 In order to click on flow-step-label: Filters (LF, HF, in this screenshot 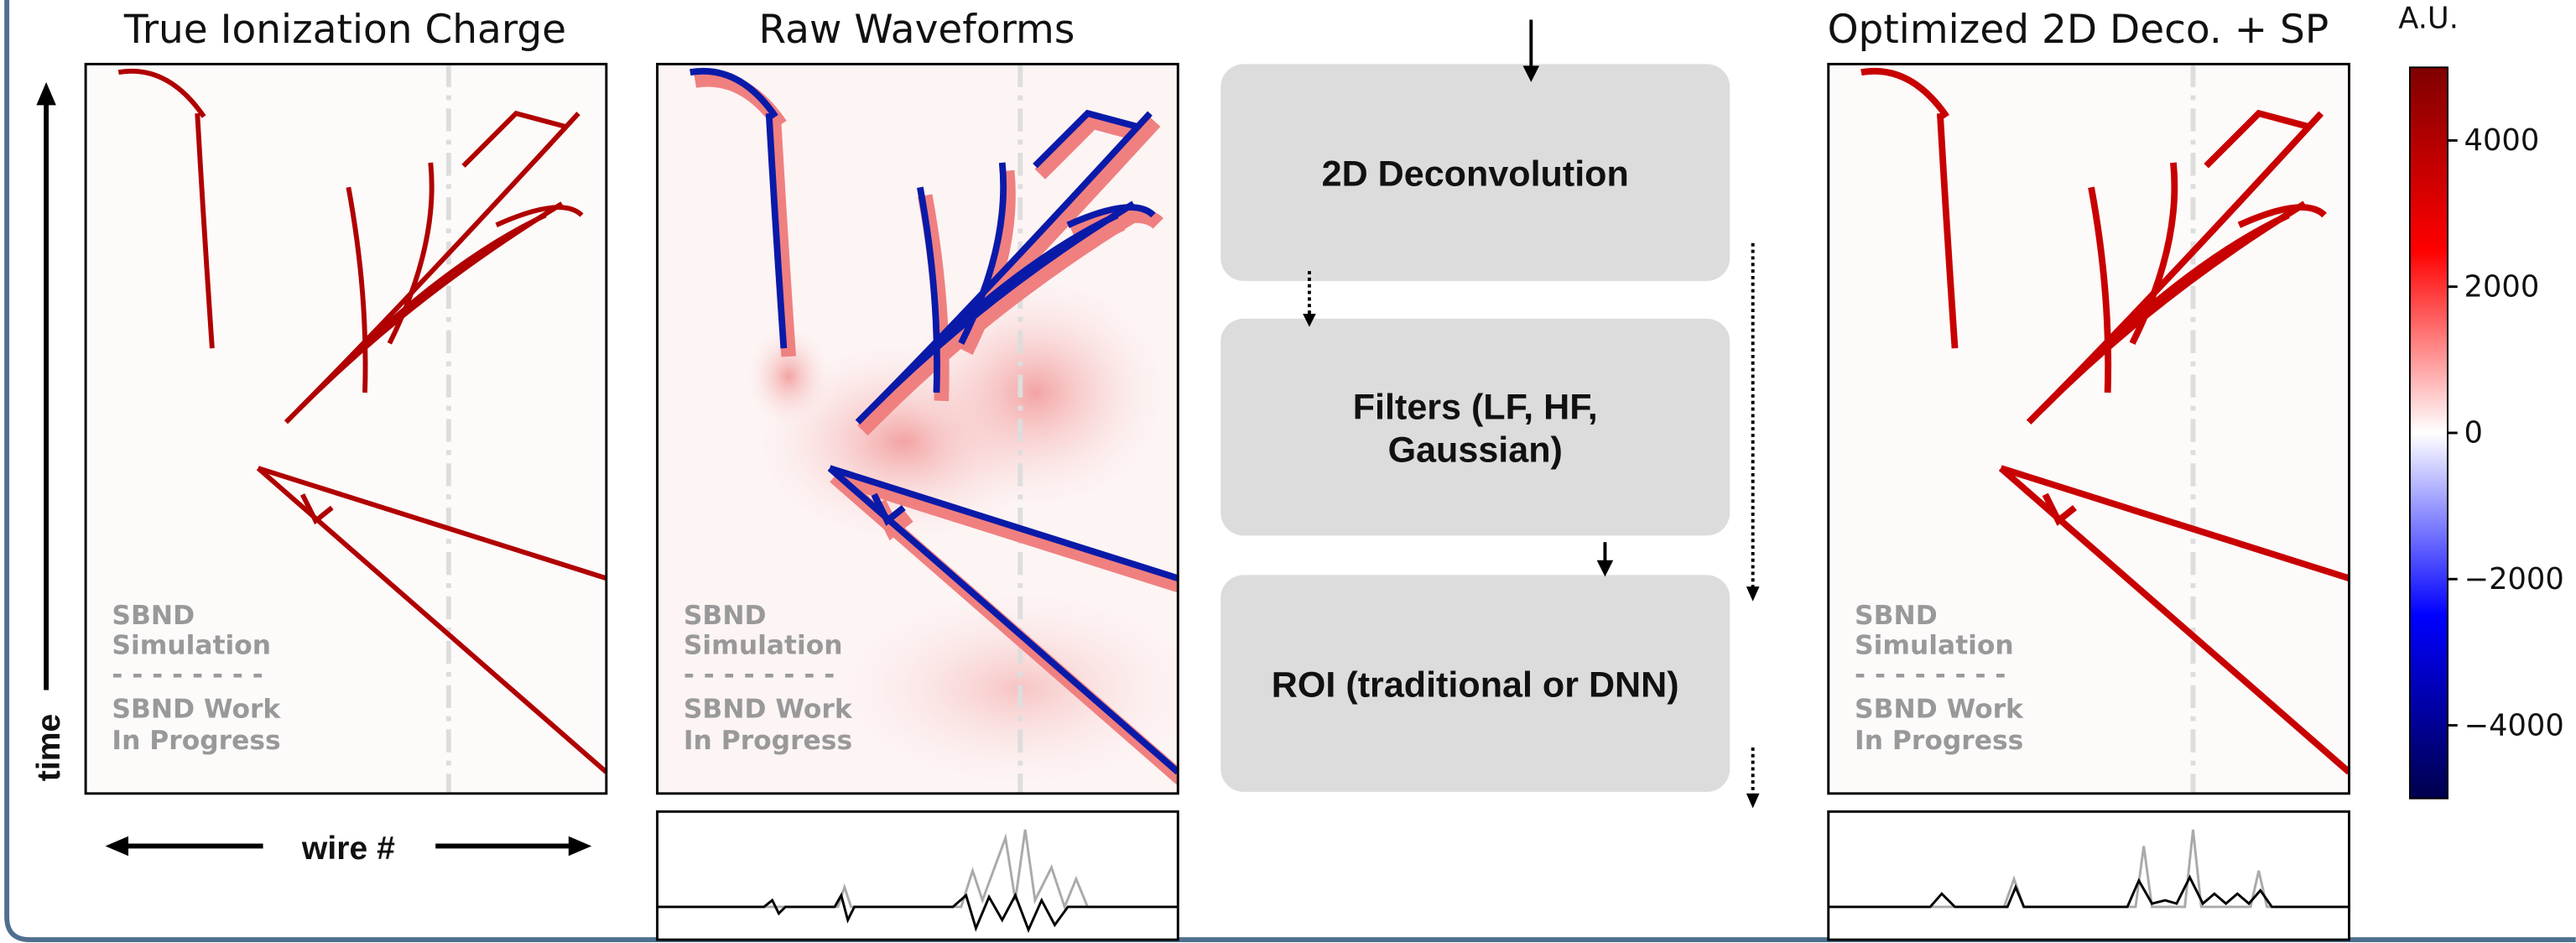, I will do `click(1475, 407)`.